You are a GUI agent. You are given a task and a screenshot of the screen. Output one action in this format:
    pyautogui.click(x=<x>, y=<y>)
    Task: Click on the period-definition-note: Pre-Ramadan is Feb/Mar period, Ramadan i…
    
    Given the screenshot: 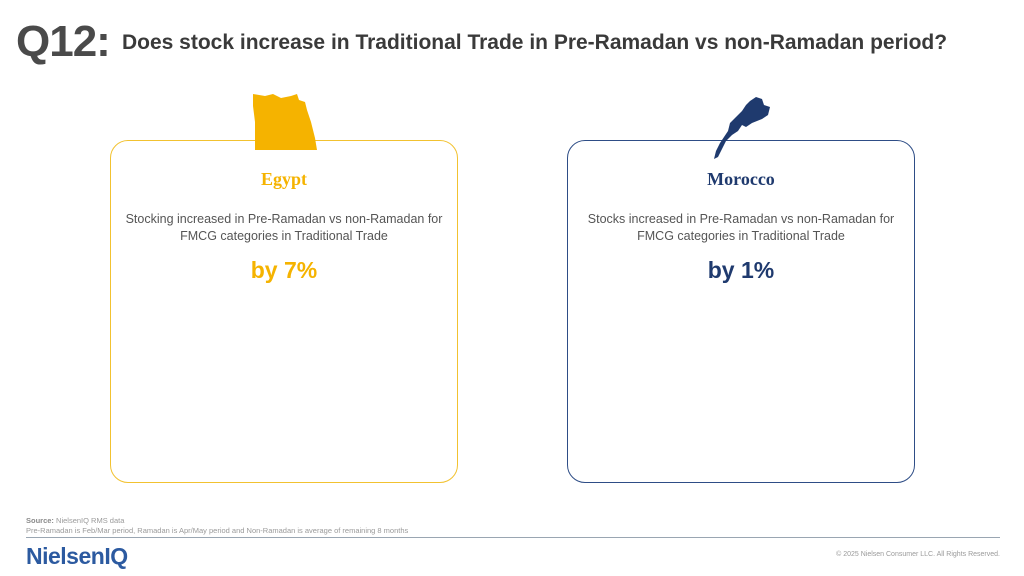 What is the action you would take?
    pyautogui.click(x=217, y=530)
    